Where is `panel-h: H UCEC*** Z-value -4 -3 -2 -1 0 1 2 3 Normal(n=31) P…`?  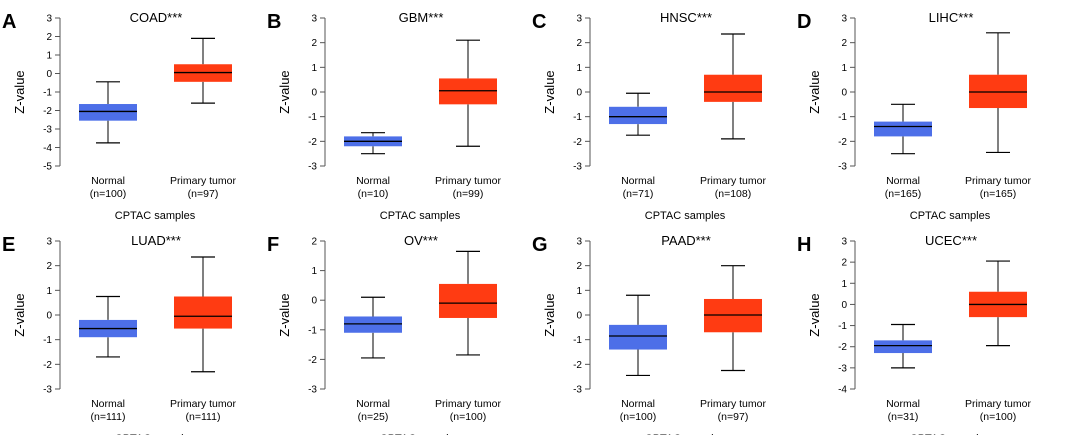 panel-h: H UCEC*** Z-value -4 -3 -2 -1 0 1 2 3 Normal(n=31) P… is located at coordinates (914, 334).